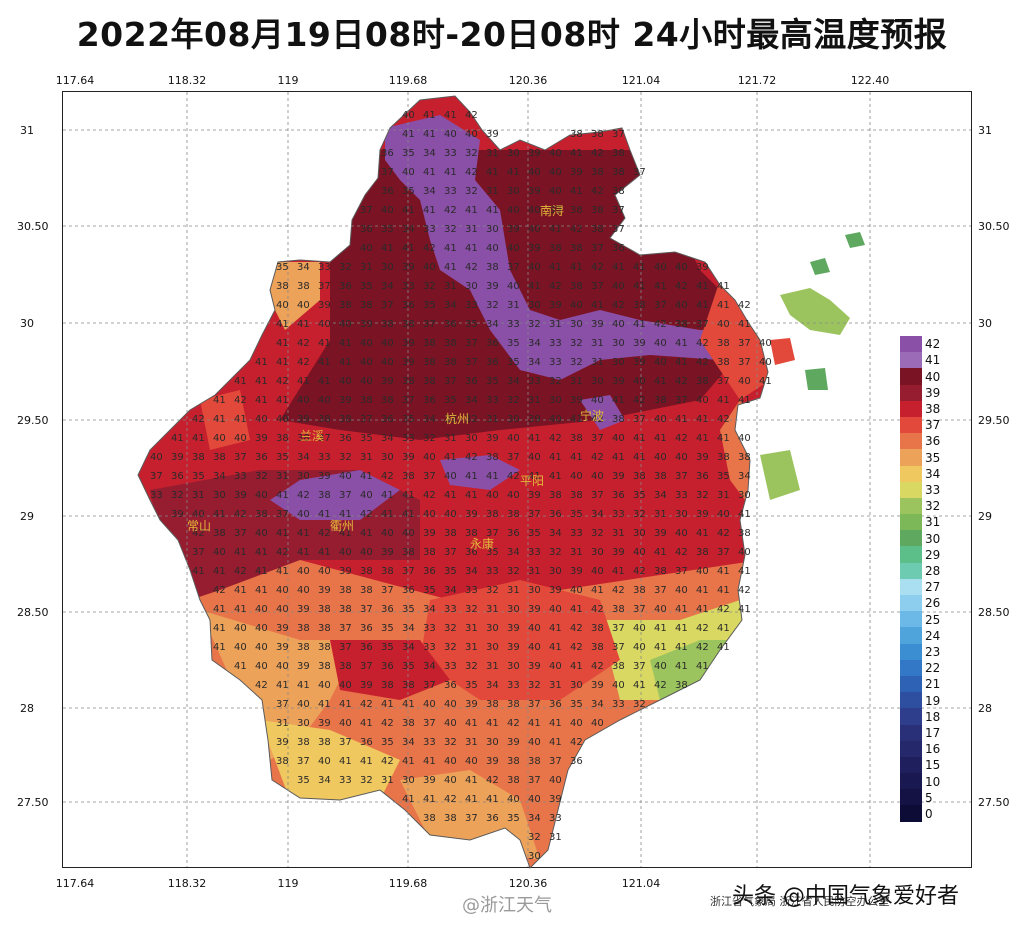 This screenshot has height=926, width=1024. What do you see at coordinates (187, 883) in the screenshot?
I see `x-tick-bottom: 118.32` at bounding box center [187, 883].